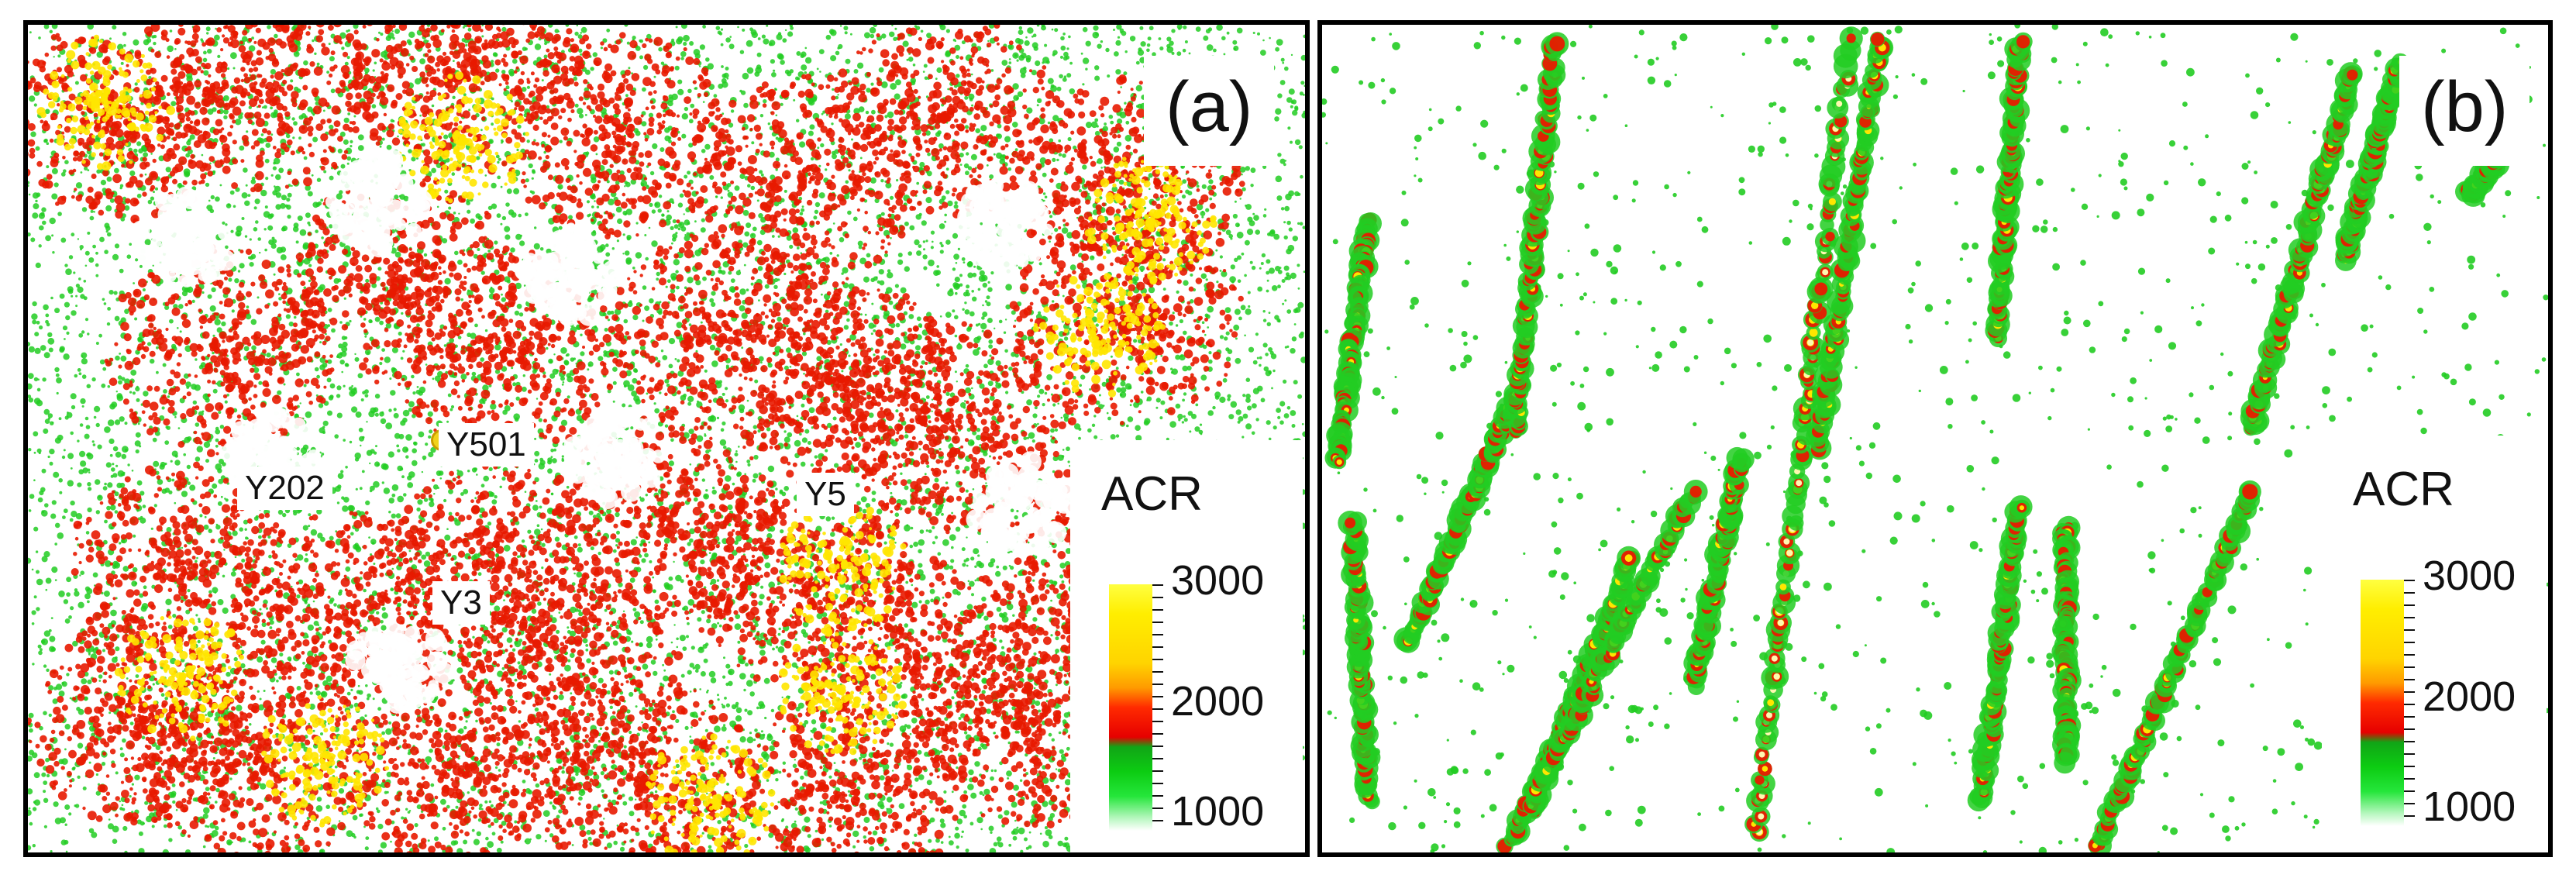 Image resolution: width=2576 pixels, height=885 pixels. Describe the element at coordinates (2469, 576) in the screenshot. I see `legend-b-max: 3000` at that location.